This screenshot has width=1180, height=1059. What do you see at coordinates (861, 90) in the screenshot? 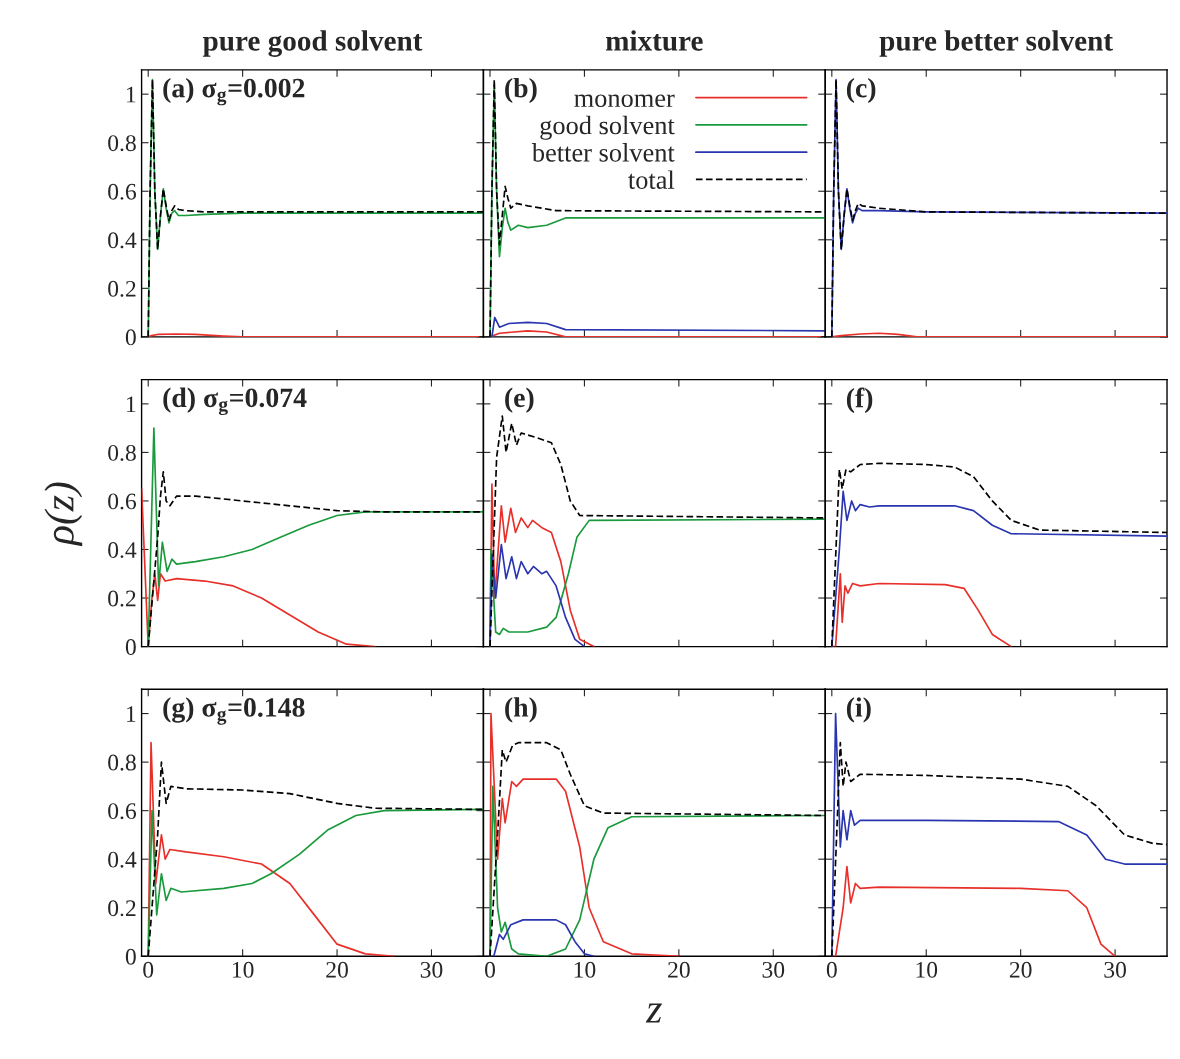
I see `annotation: (c)` at bounding box center [861, 90].